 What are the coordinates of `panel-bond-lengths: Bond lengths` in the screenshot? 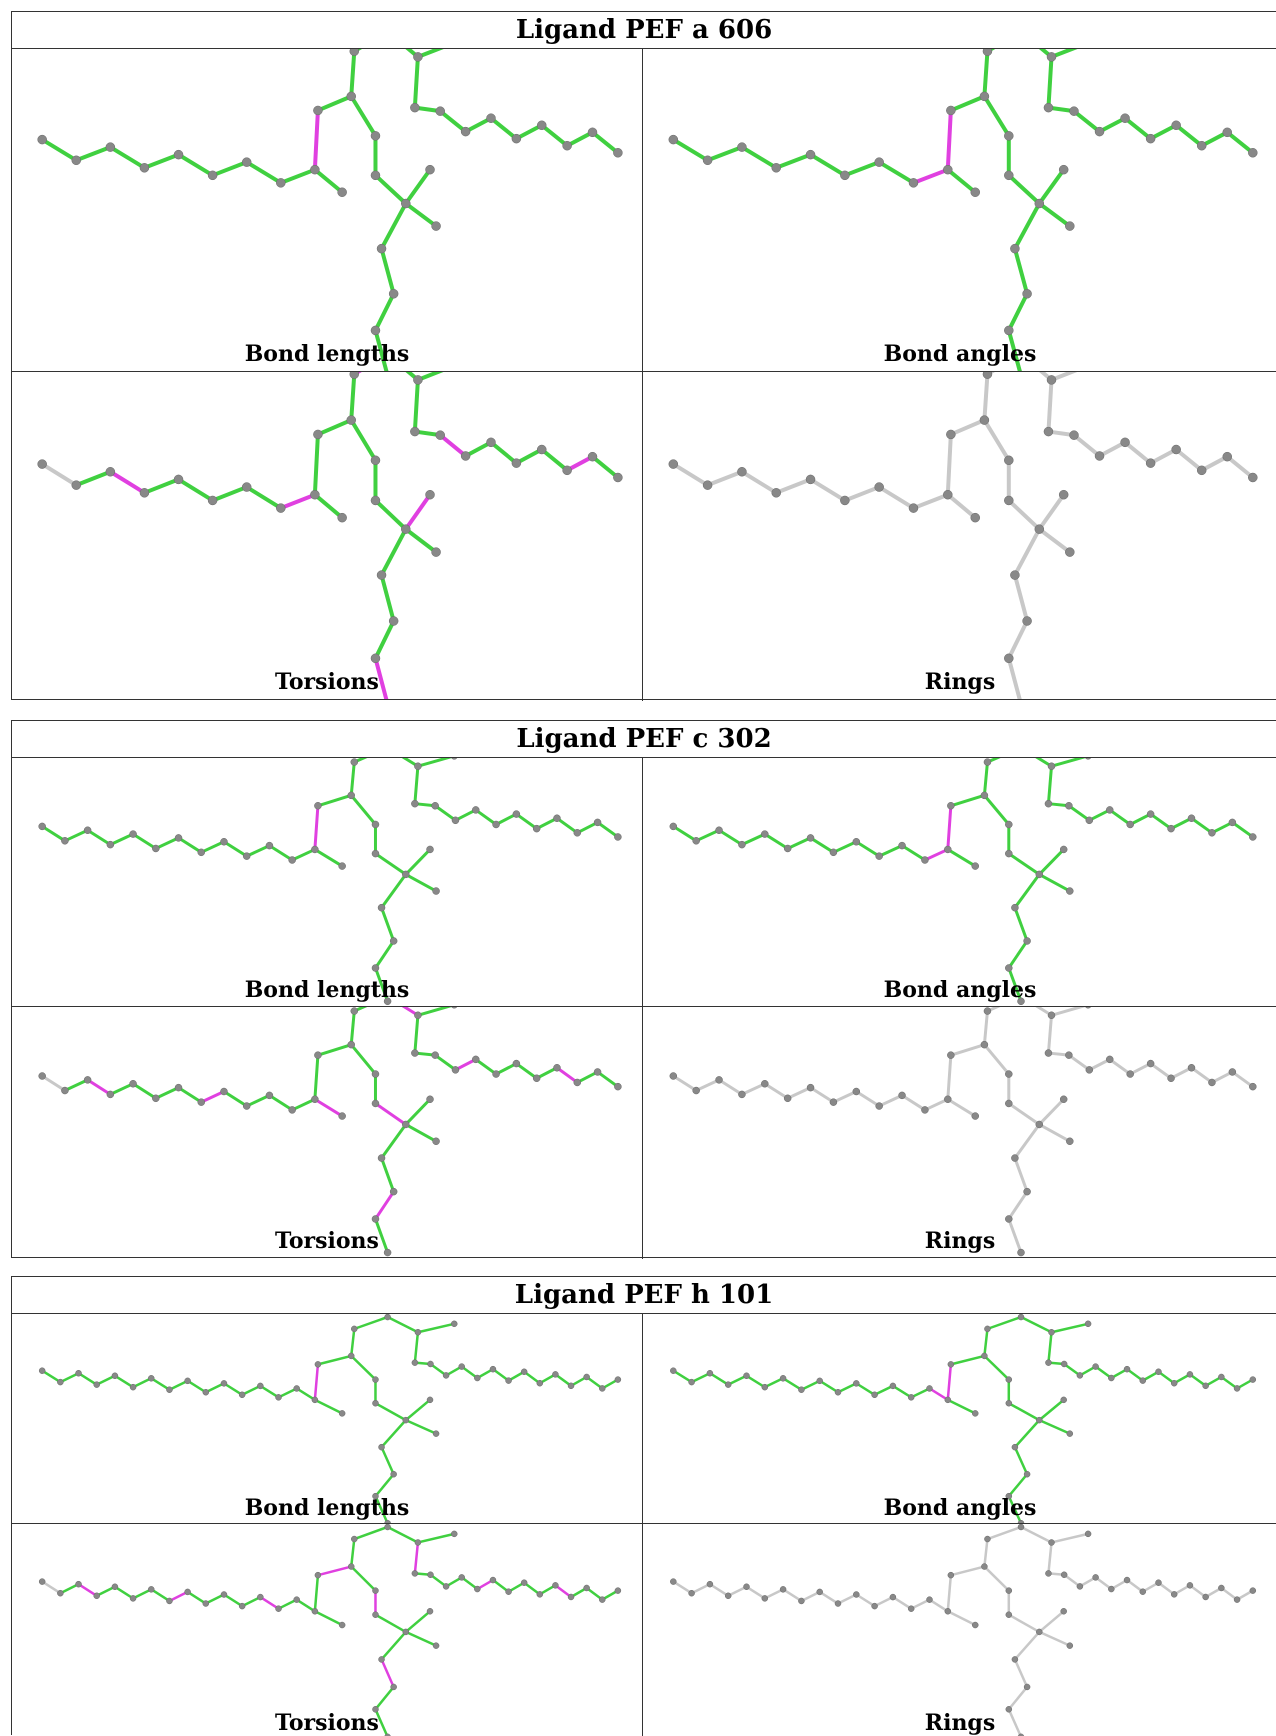 It's located at (327, 882).